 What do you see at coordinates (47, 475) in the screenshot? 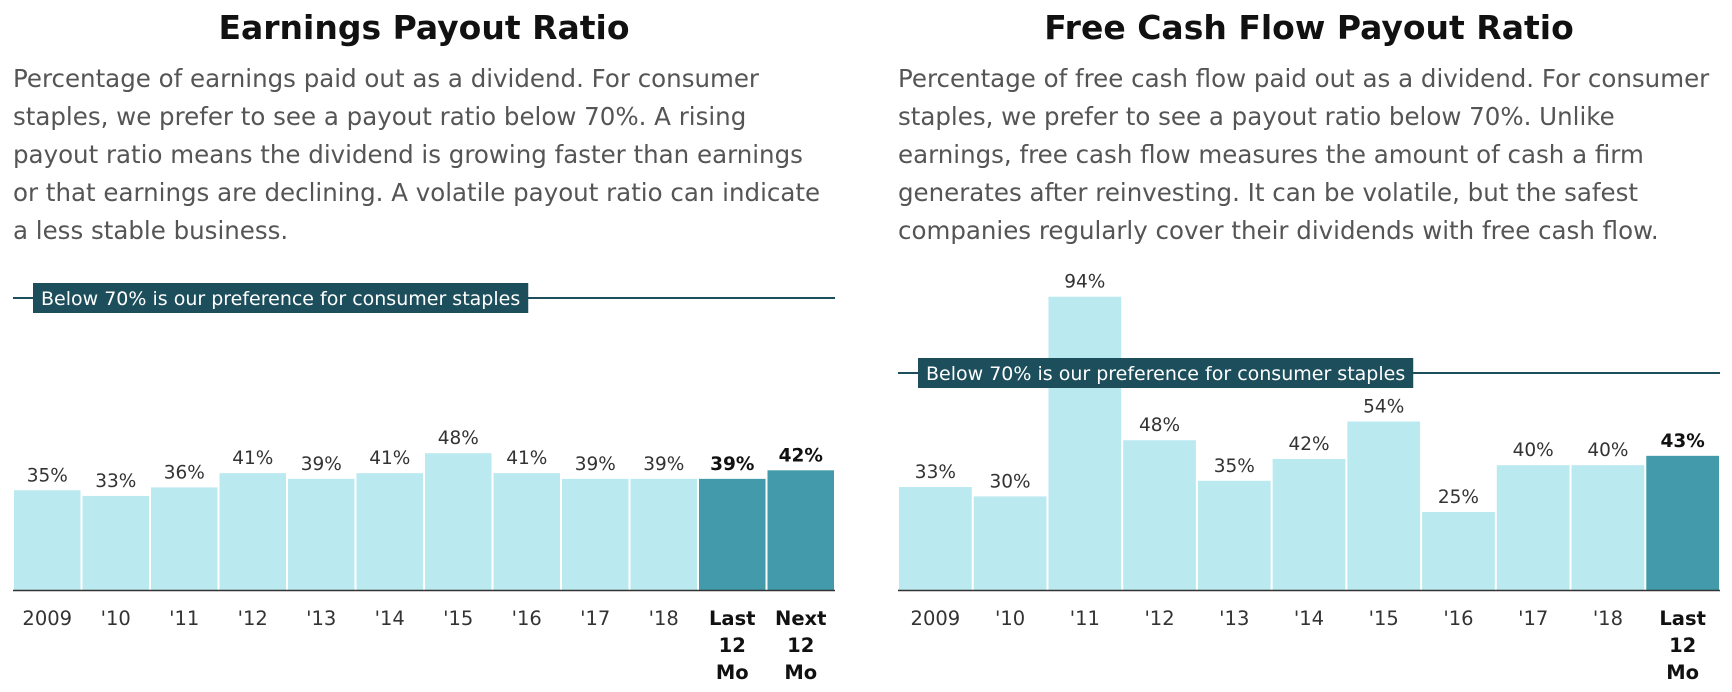
I see `data-label-0: 35%` at bounding box center [47, 475].